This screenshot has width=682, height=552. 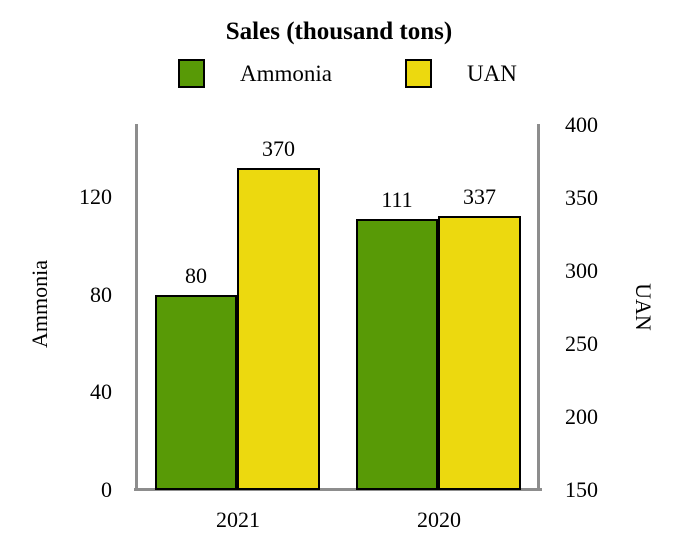 What do you see at coordinates (339, 31) in the screenshot?
I see `chart-title: Sales (thousand tons)` at bounding box center [339, 31].